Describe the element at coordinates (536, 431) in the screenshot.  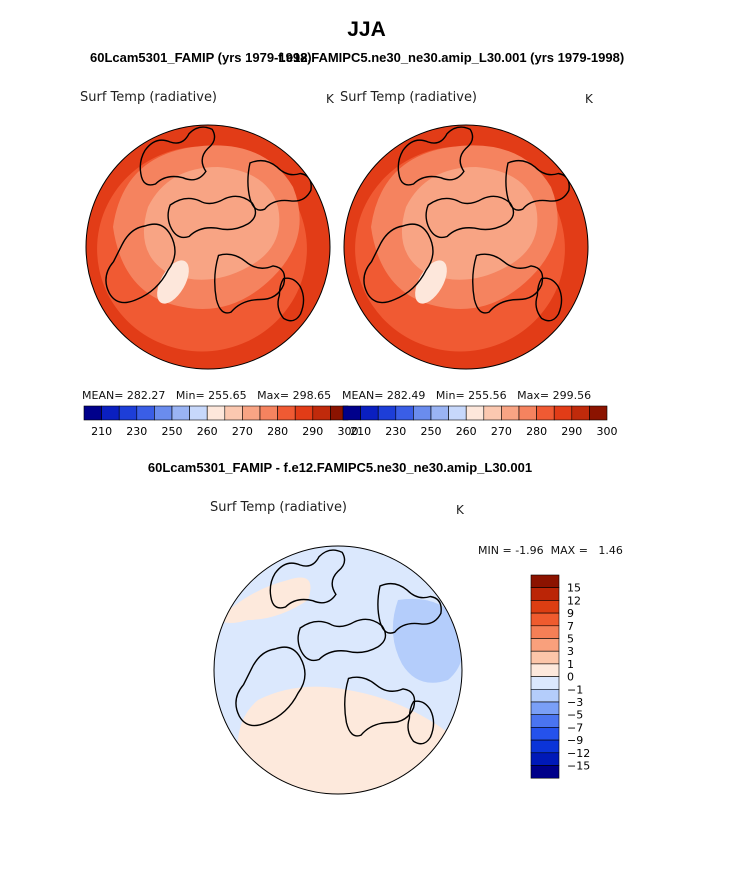
I see `right-cbar-tick-5: 280` at that location.